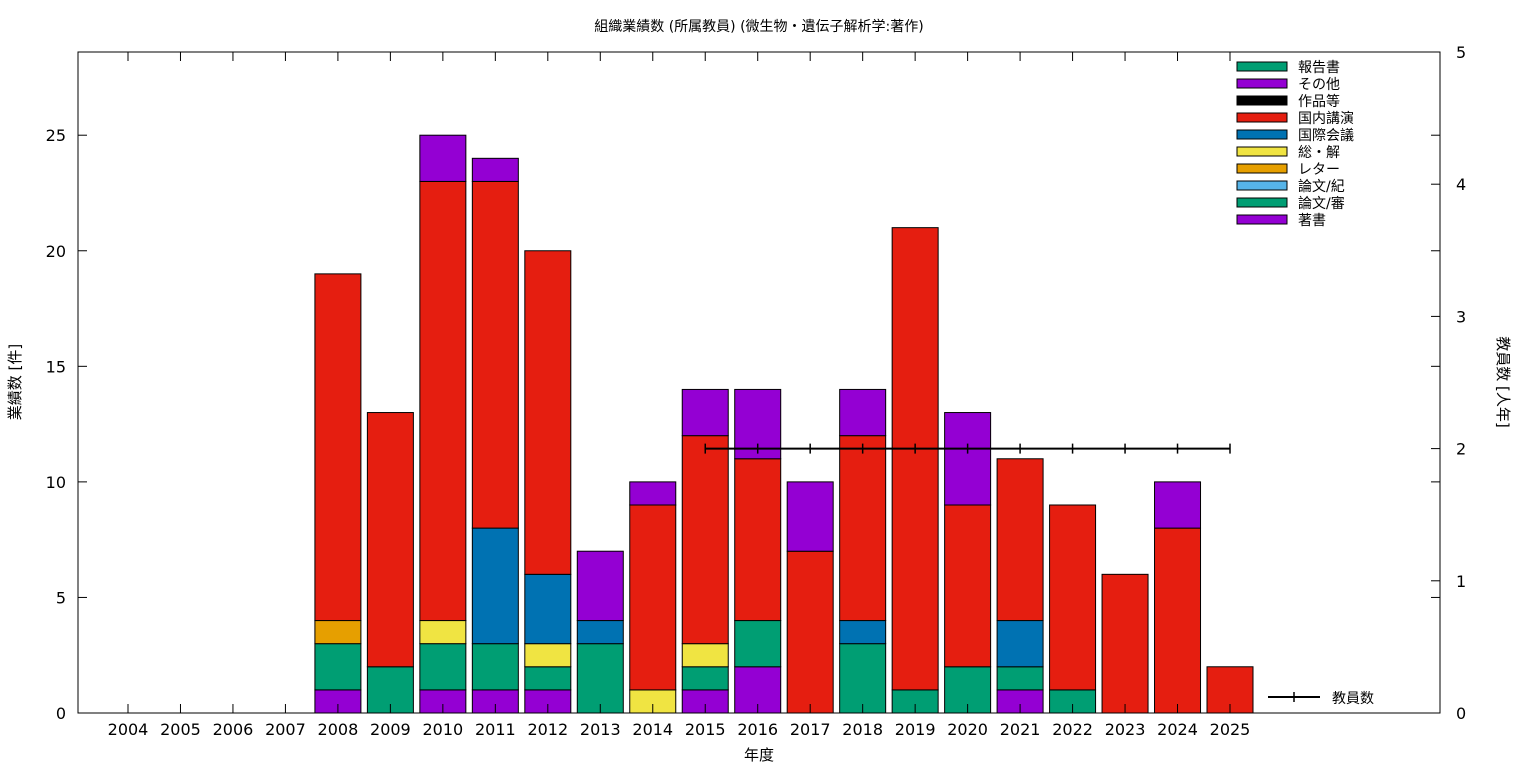  I want to click on x-tick-label: 2010, so click(442, 729).